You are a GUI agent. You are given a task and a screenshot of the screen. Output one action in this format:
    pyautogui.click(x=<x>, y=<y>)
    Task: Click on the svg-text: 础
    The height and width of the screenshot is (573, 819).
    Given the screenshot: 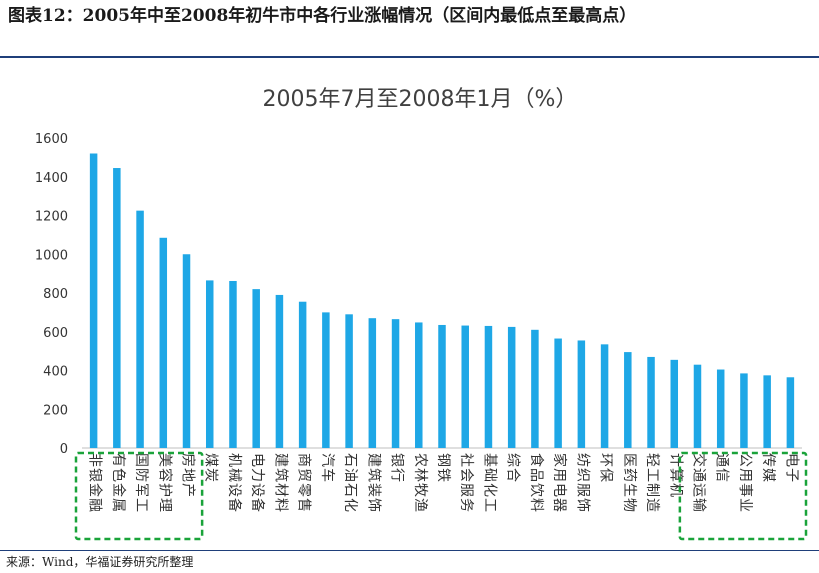 What is the action you would take?
    pyautogui.click(x=489, y=475)
    